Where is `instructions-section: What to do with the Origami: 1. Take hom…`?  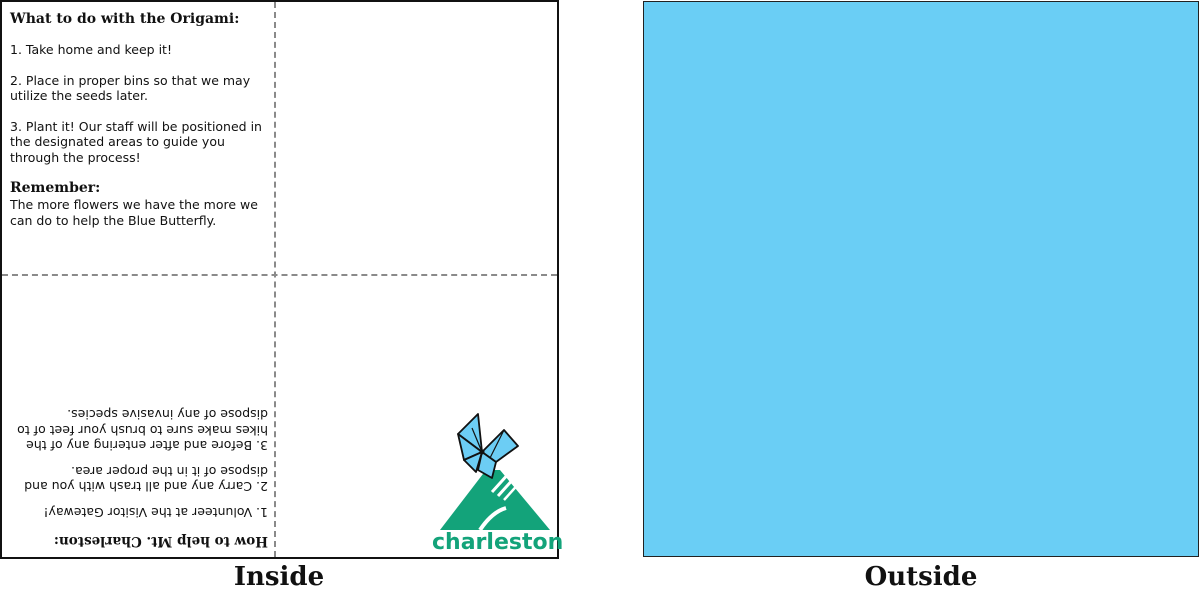 instructions-section: What to do with the Origami: 1. Take hom… is located at coordinates (137, 119).